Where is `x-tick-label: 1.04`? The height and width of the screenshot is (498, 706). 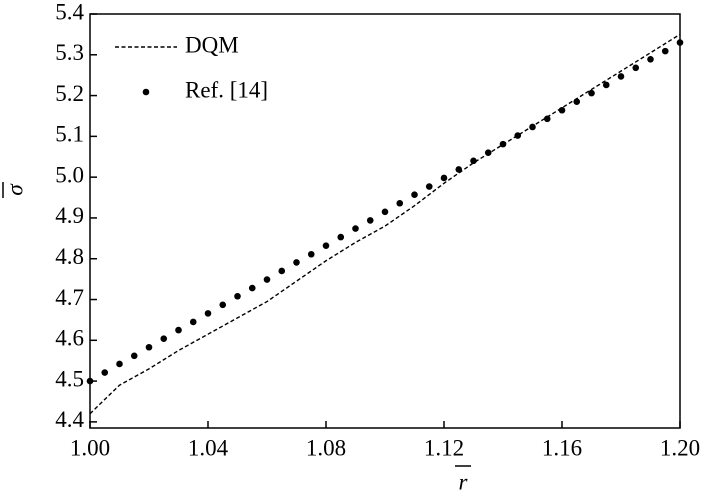
x-tick-label: 1.04 is located at coordinates (208, 447).